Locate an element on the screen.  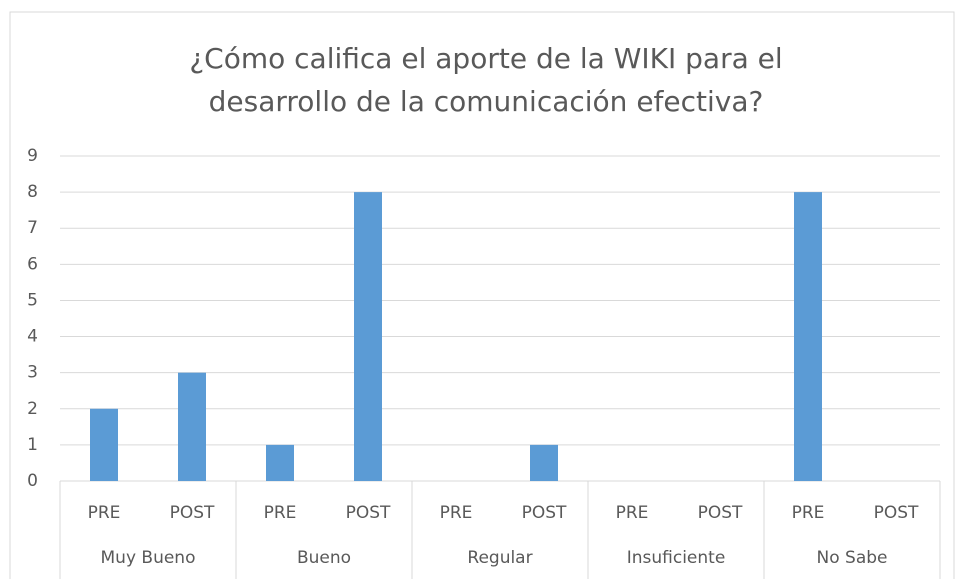
y-tick-label: 5 is located at coordinates (32, 300).